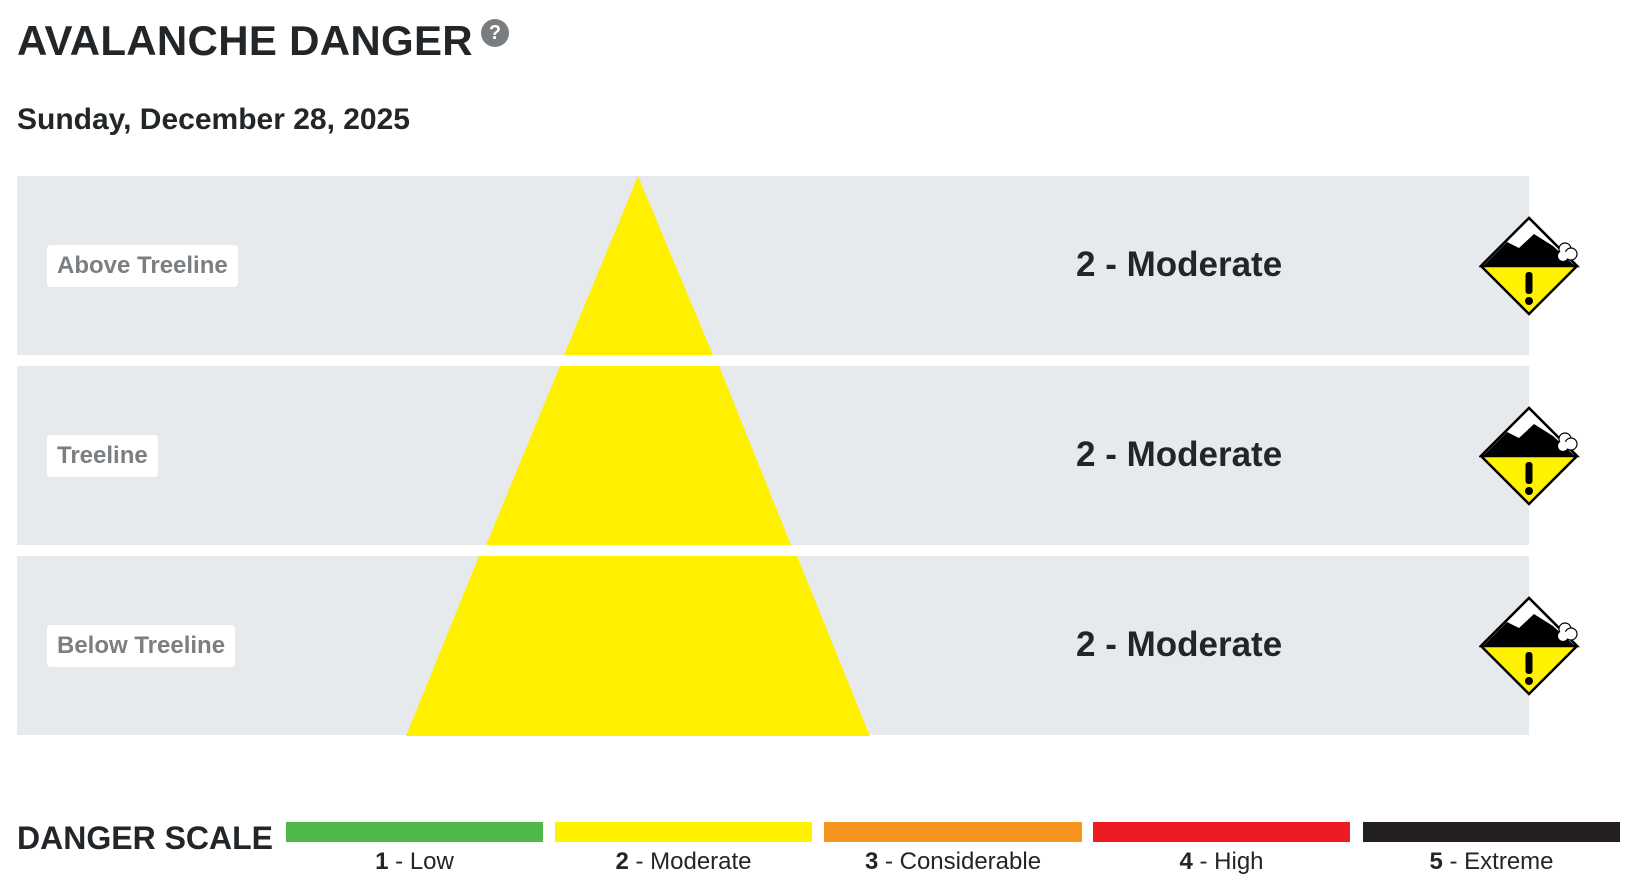 Image resolution: width=1638 pixels, height=894 pixels. What do you see at coordinates (141, 646) in the screenshot?
I see `elevation-label: Below Treeline` at bounding box center [141, 646].